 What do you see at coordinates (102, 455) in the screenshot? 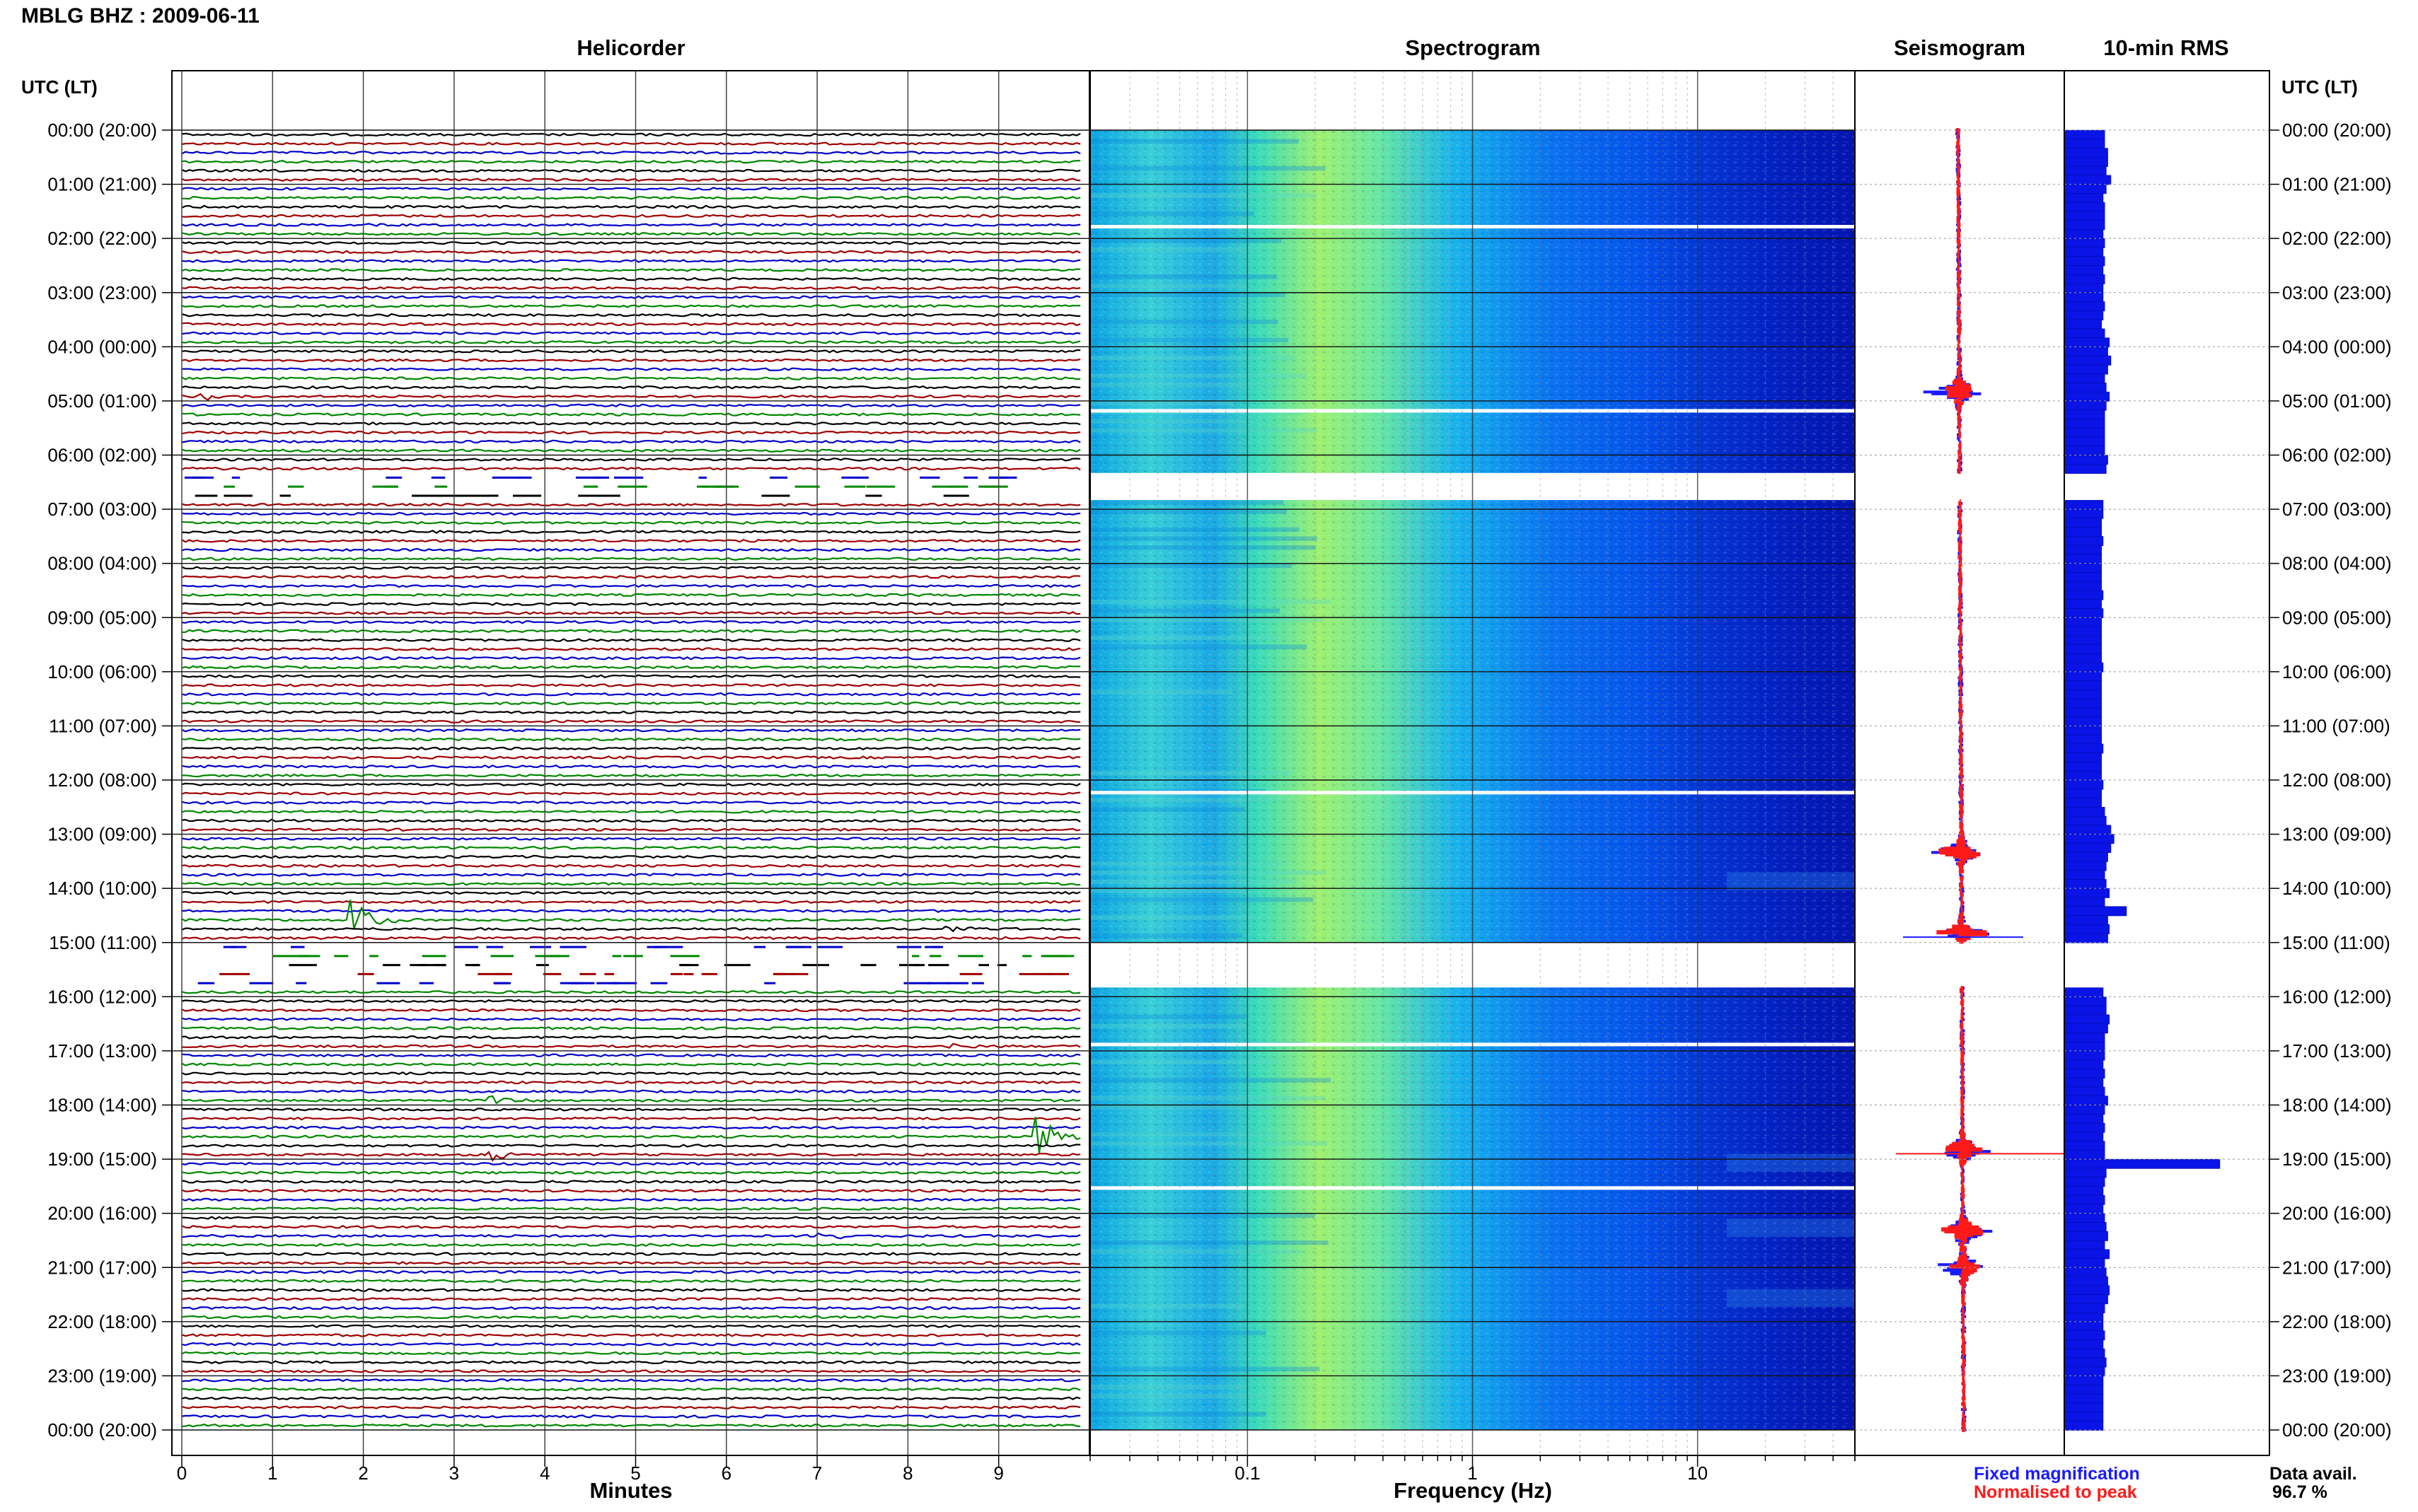
I see `time-tick-label-left: 06:00 (02:00)` at bounding box center [102, 455].